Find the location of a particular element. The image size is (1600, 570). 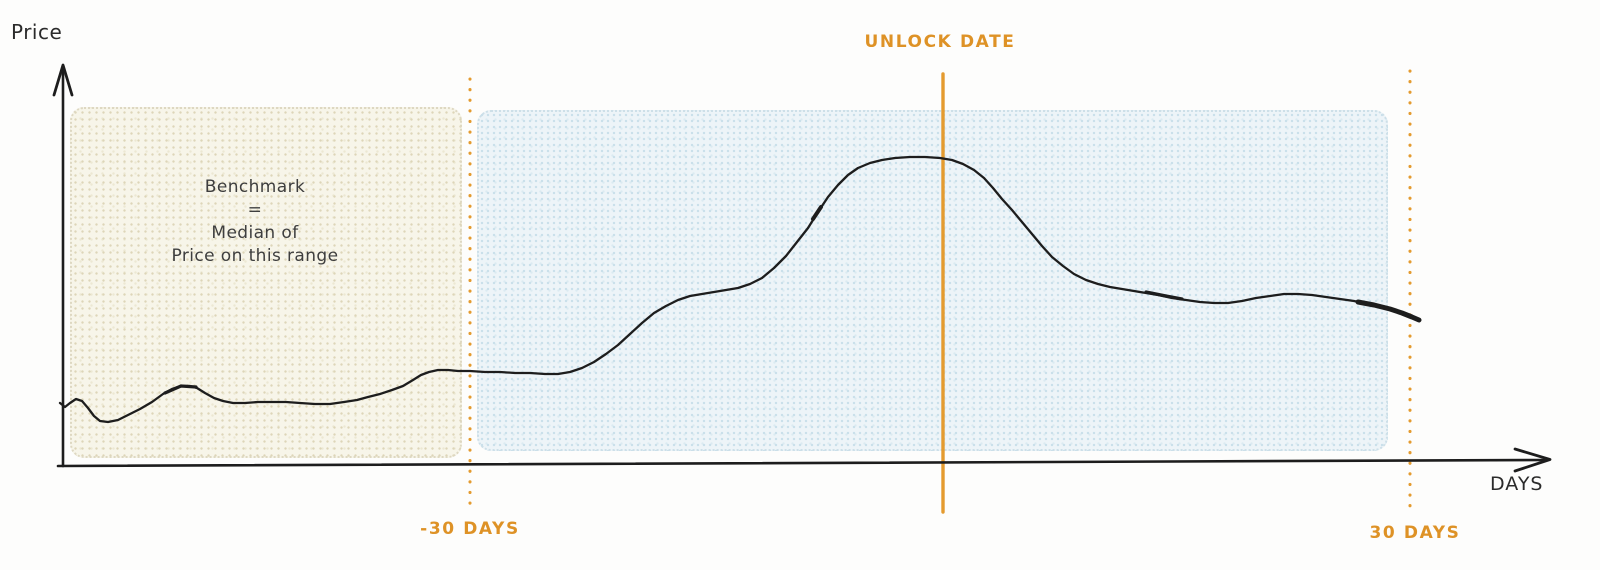

y-axis-label: Price is located at coordinates (37, 32).